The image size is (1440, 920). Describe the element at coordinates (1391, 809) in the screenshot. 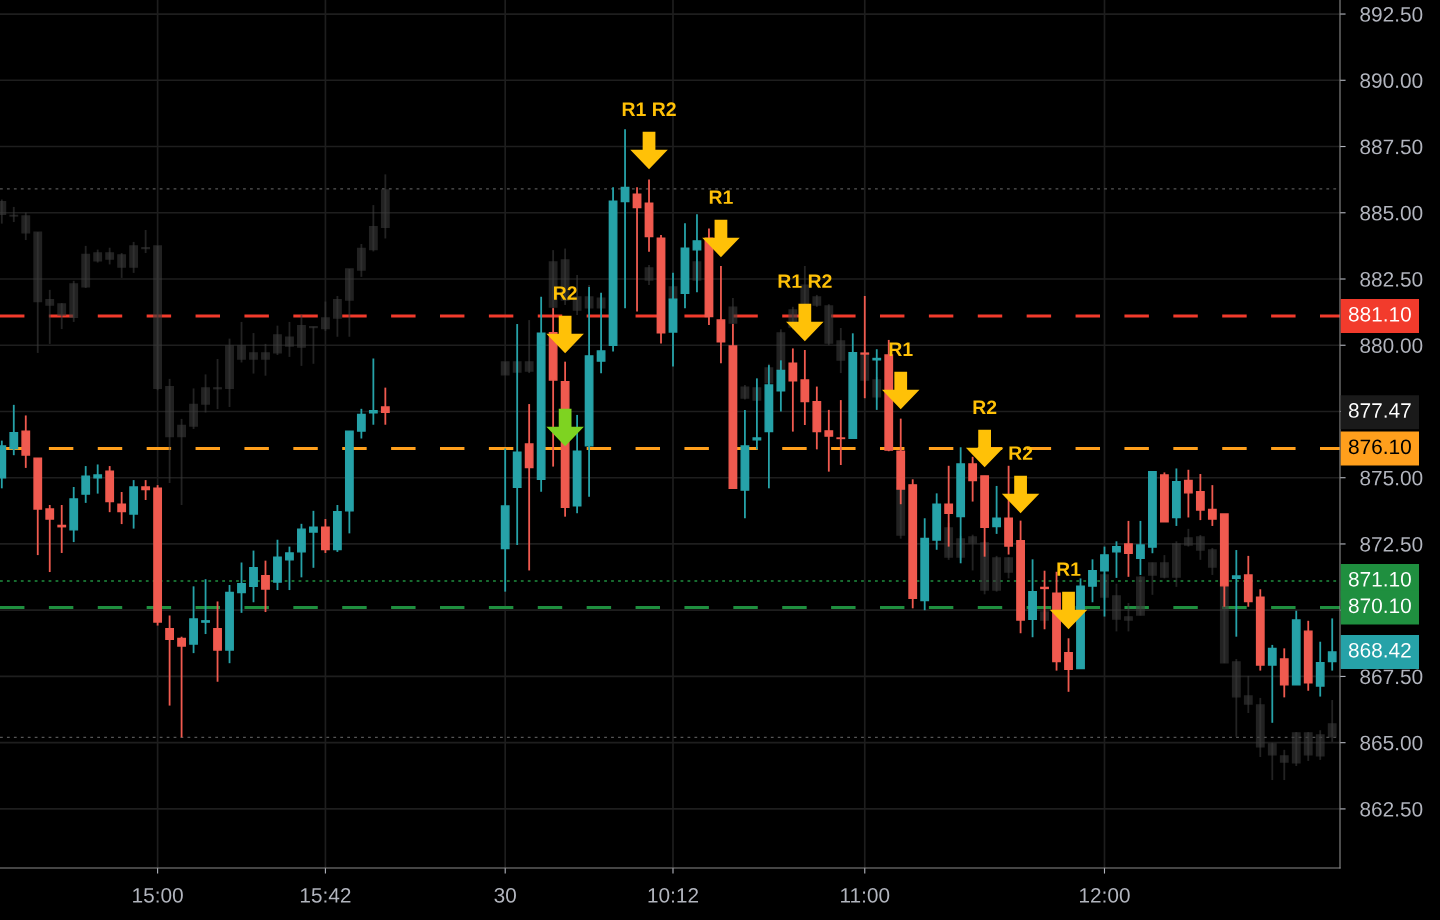

I see `y-tick-label: 862.50` at that location.